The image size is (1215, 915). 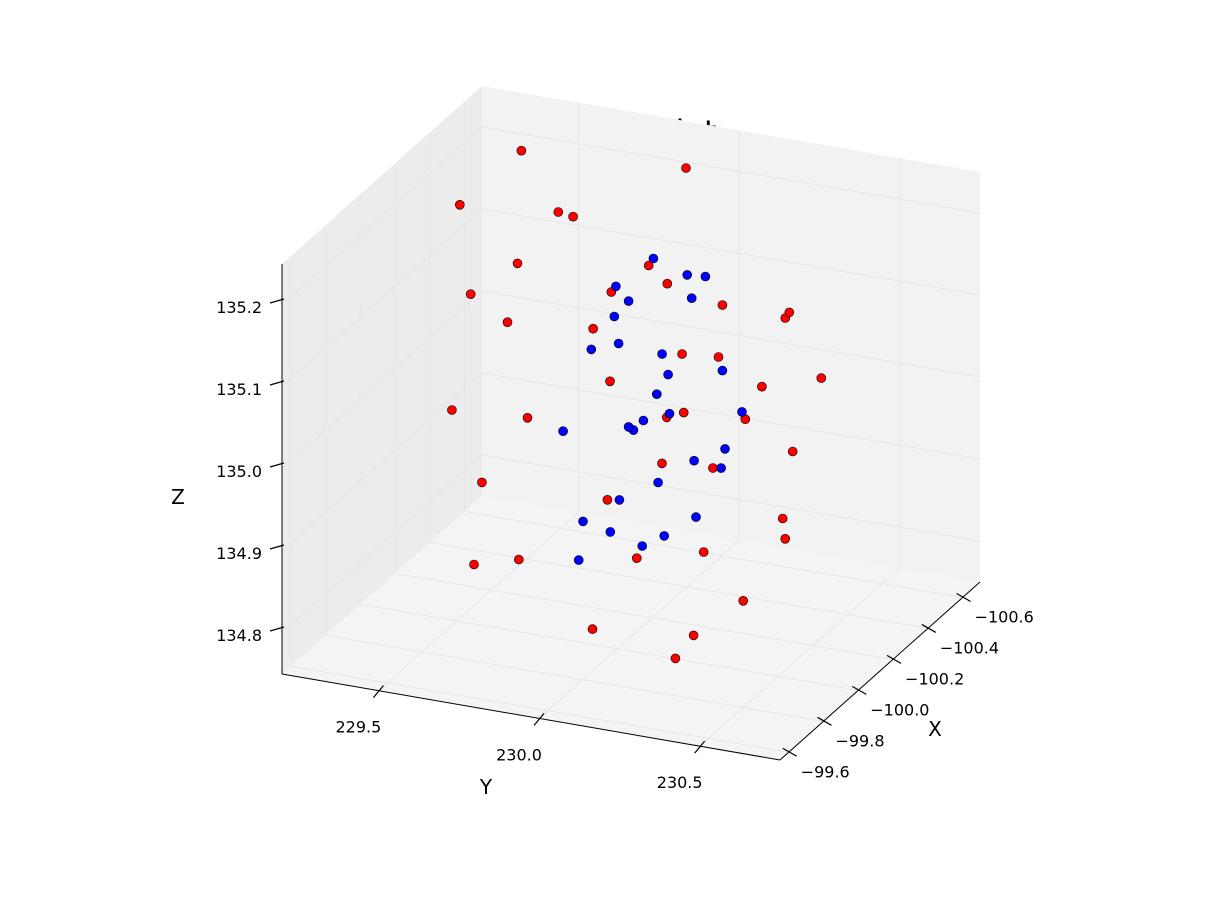 What do you see at coordinates (934, 678) in the screenshot?
I see `x-tick-label: −100.2` at bounding box center [934, 678].